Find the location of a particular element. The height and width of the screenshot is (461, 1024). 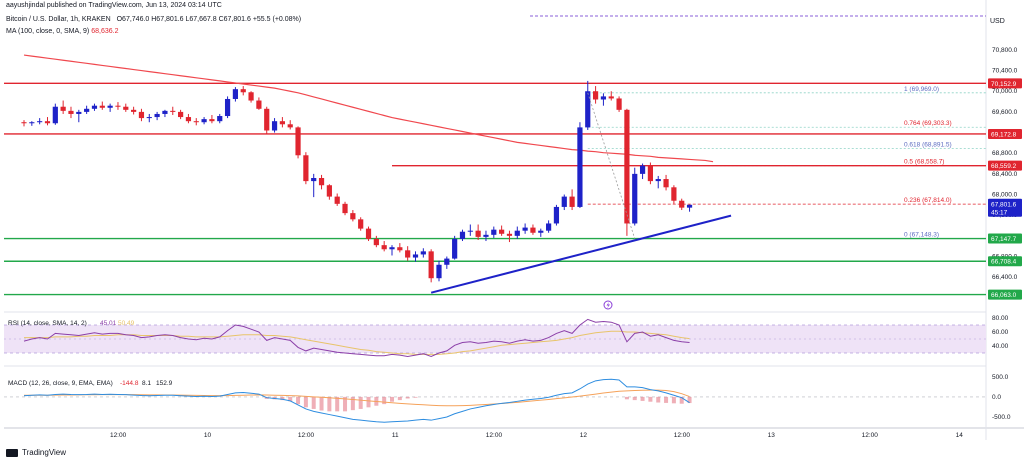

currency-label: USD is located at coordinates (997, 21).